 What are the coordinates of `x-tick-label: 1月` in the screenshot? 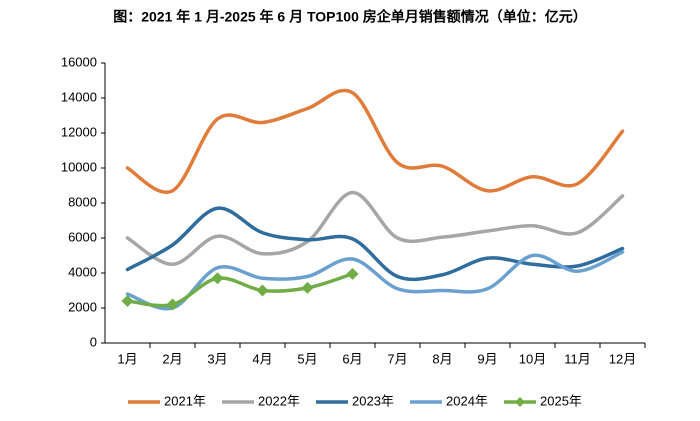 It's located at (127, 358).